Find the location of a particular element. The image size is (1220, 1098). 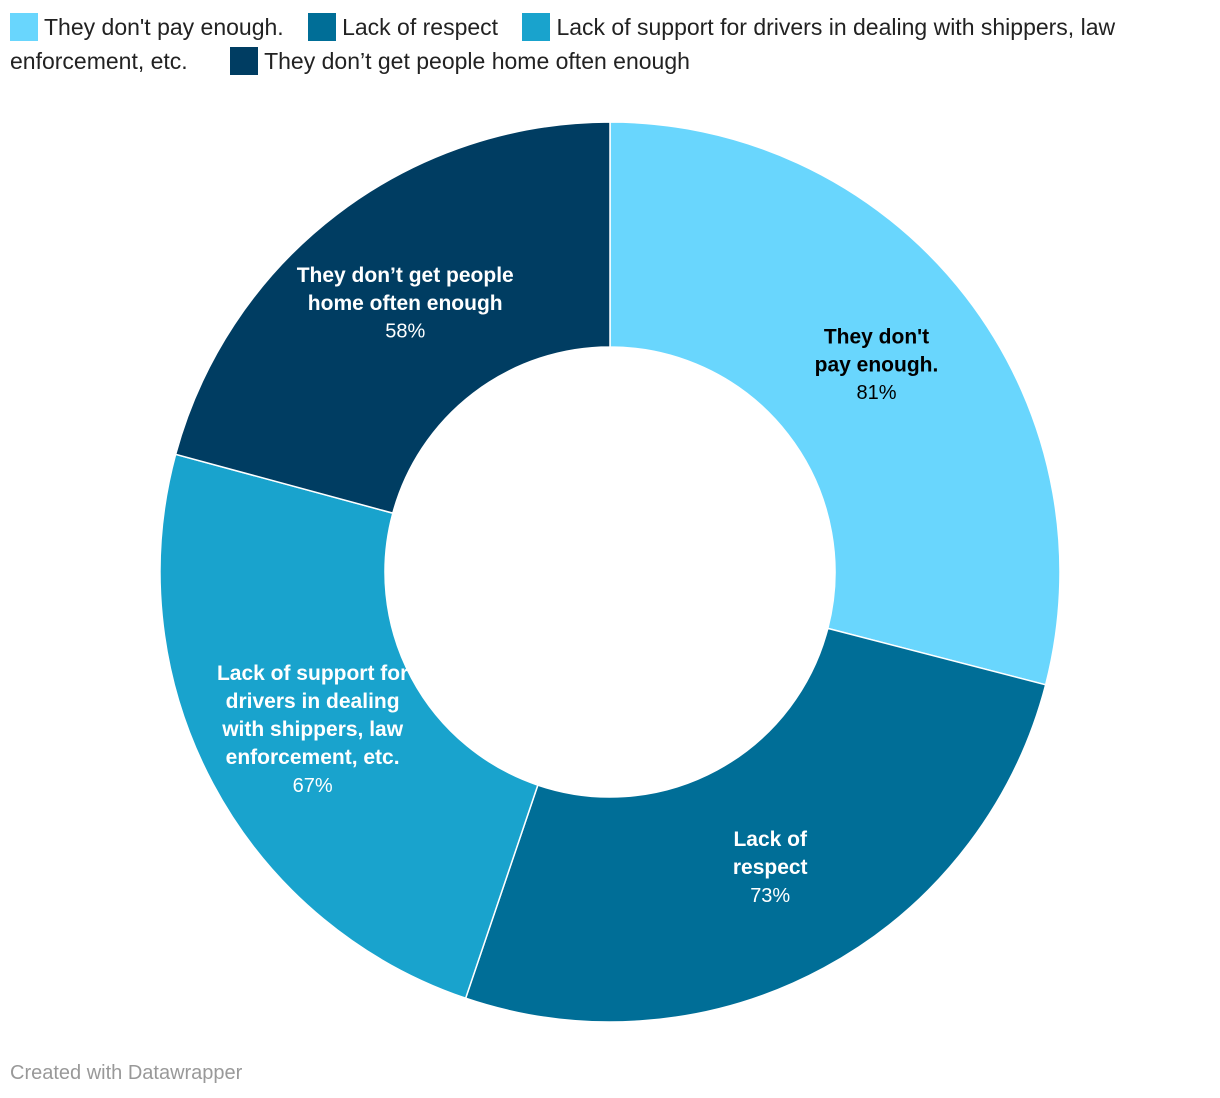

donut-slice-home is located at coordinates (392, 318).